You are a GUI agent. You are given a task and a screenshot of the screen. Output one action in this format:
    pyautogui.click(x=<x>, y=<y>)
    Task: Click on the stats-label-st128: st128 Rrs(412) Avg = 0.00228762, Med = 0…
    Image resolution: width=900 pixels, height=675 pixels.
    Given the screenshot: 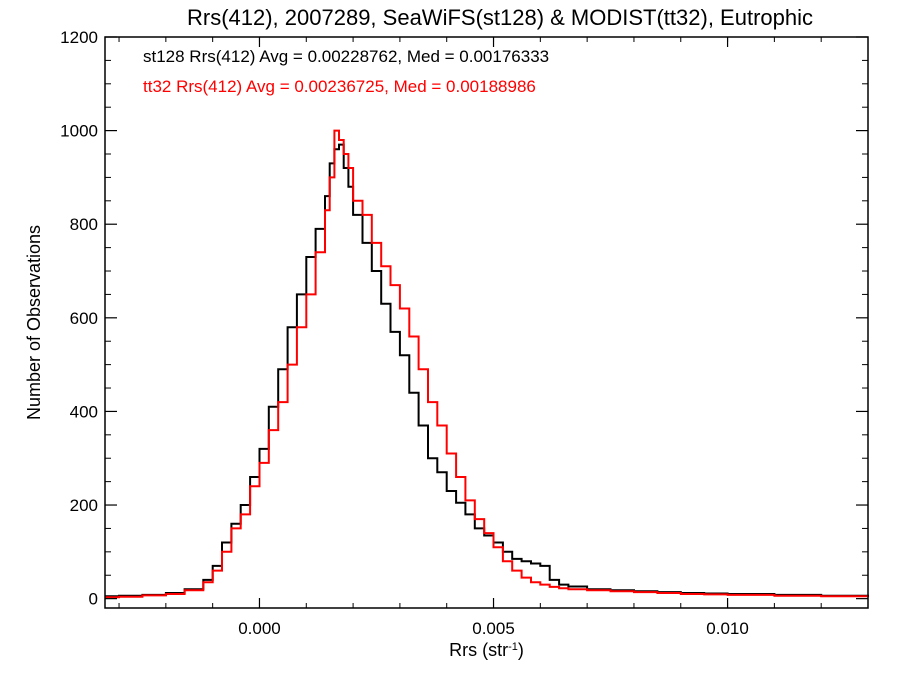 What is the action you would take?
    pyautogui.click(x=346, y=56)
    